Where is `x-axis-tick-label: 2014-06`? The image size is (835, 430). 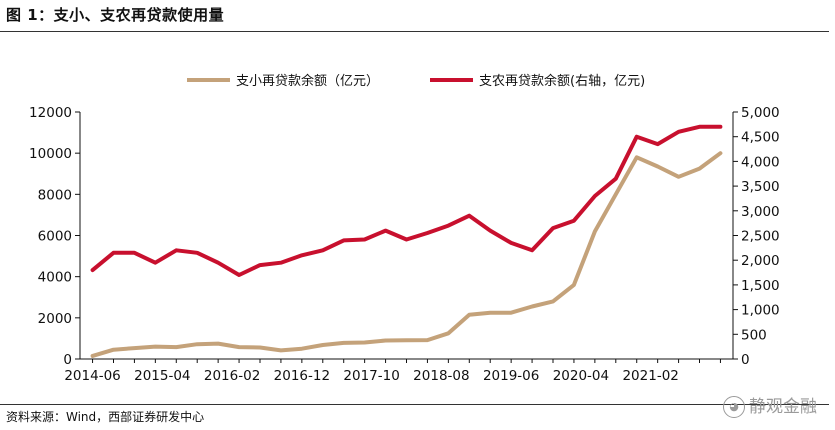 x-axis-tick-label: 2014-06 is located at coordinates (92, 376).